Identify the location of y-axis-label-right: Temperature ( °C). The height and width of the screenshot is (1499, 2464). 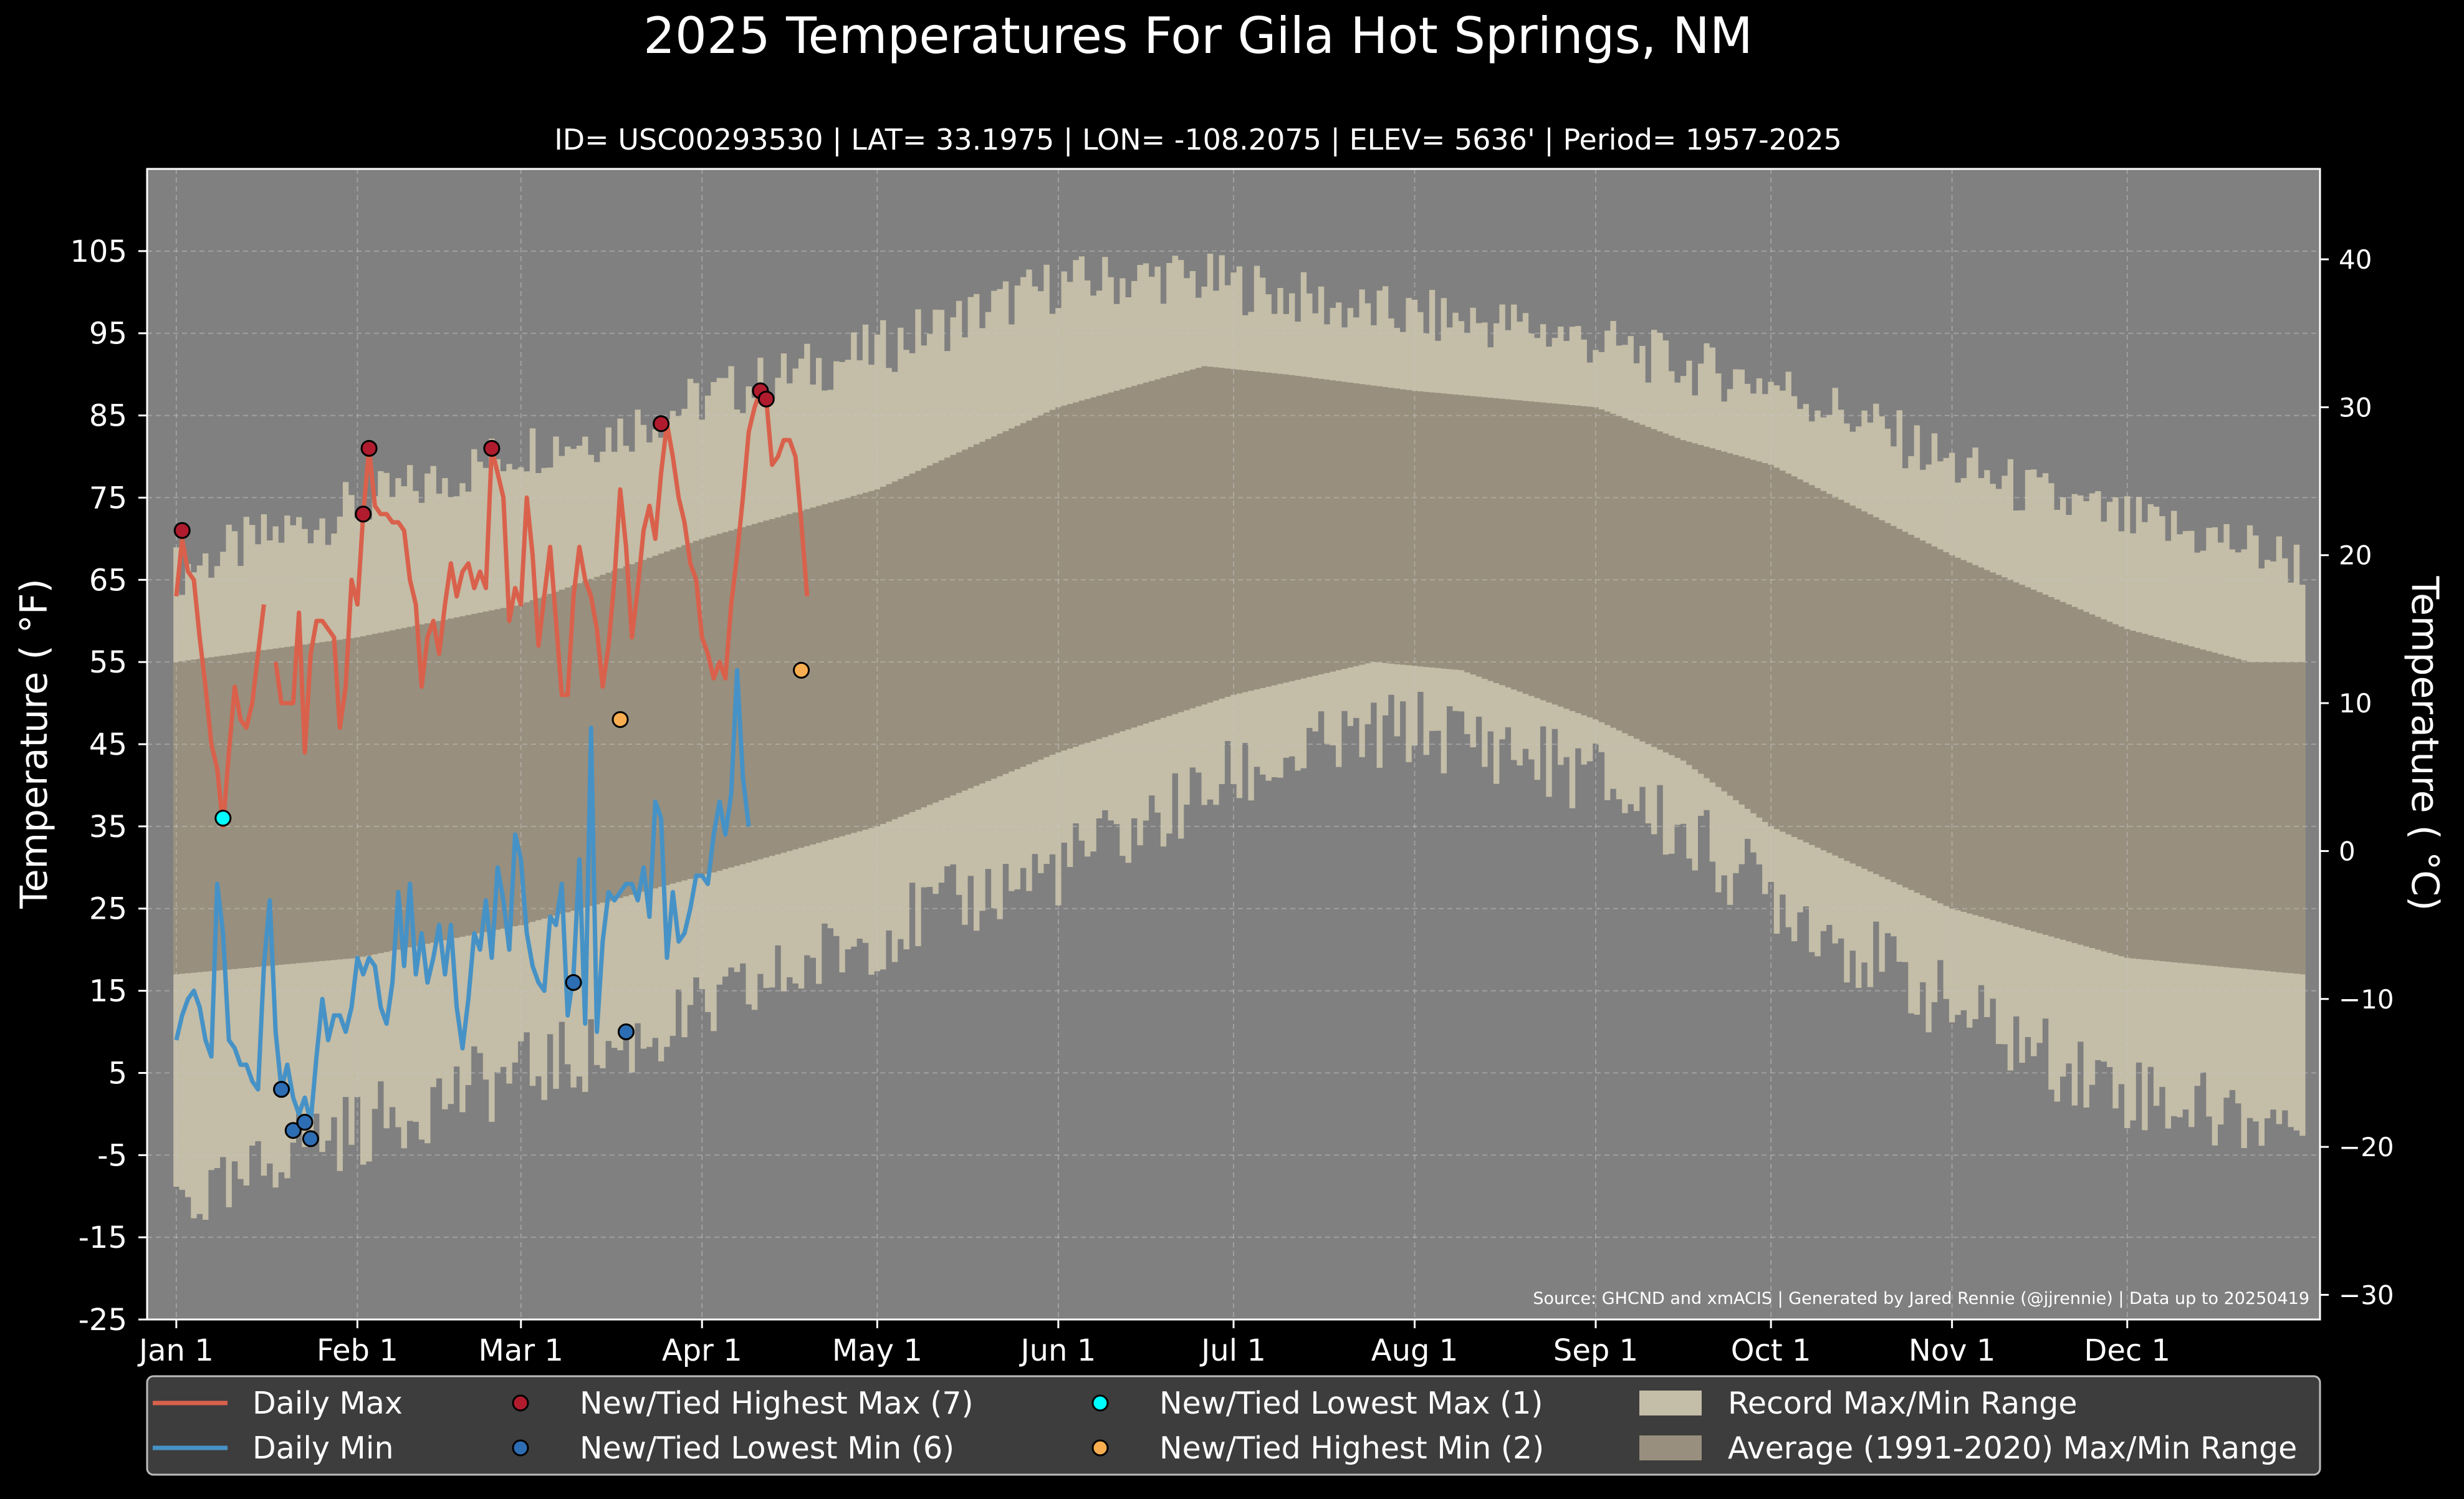
(2425, 743).